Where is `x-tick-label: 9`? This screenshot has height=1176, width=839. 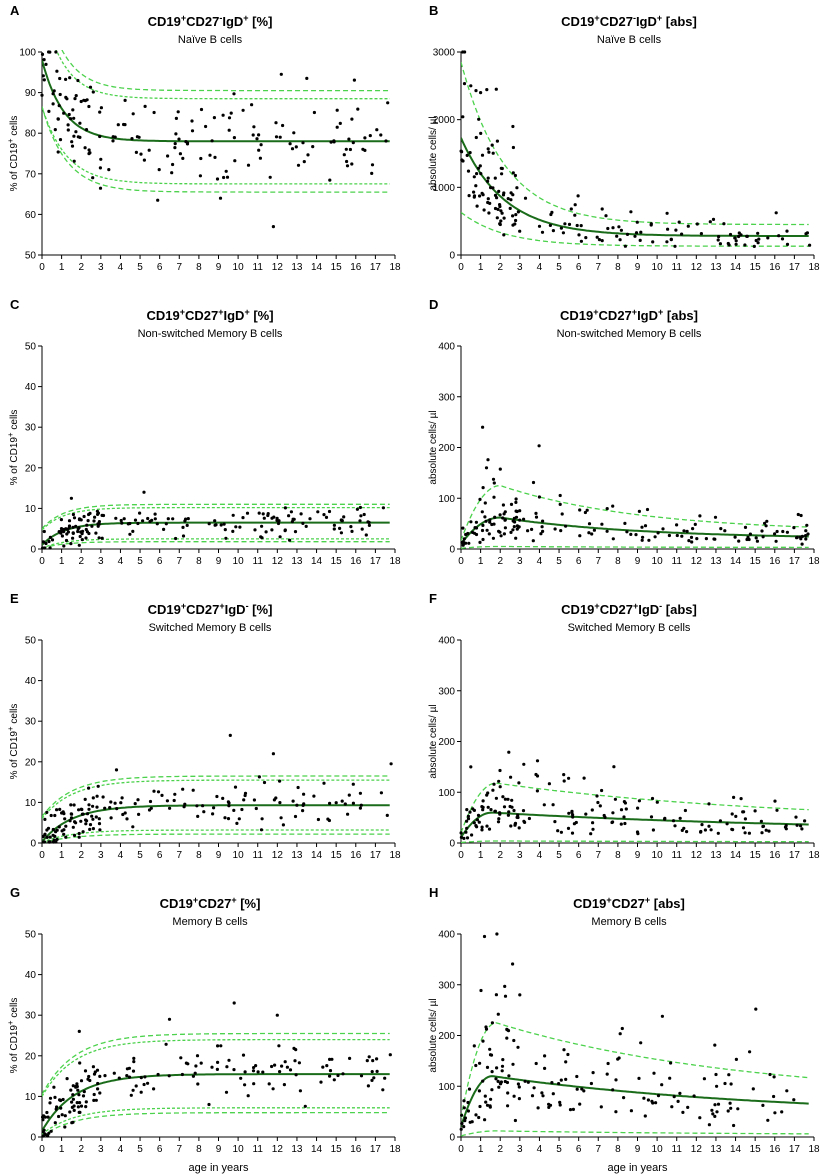
x-tick-label: 9 is located at coordinates (219, 1149).